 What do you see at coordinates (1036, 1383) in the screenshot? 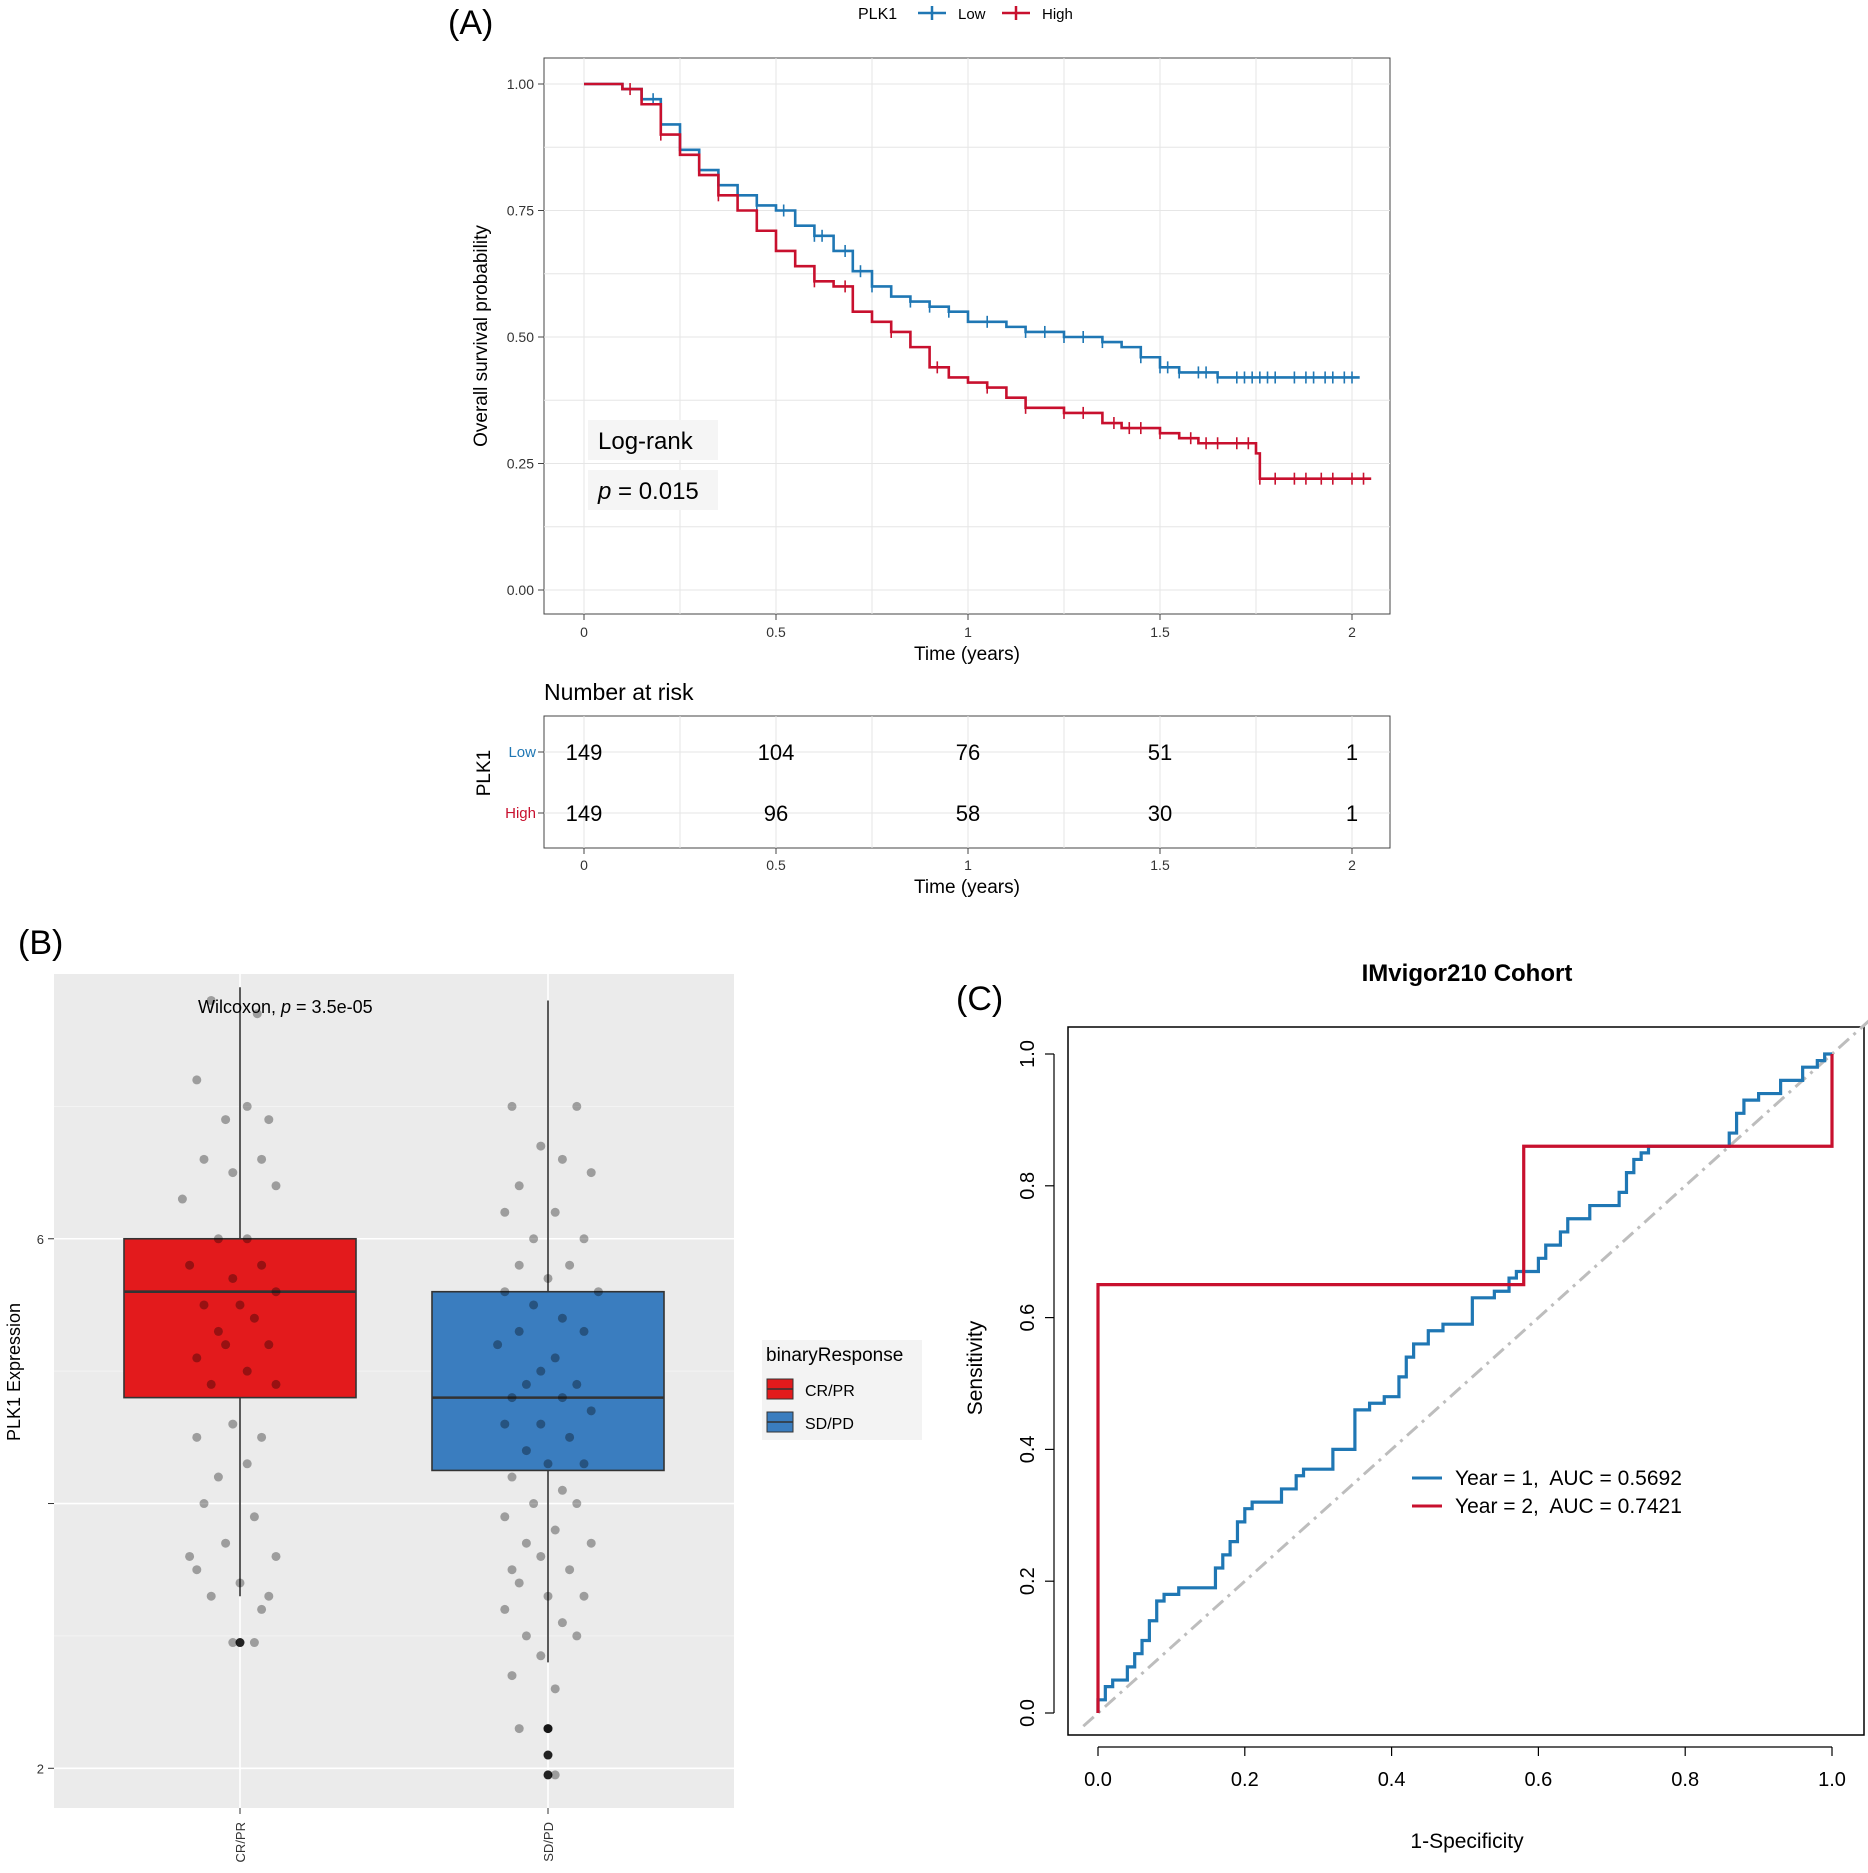
I see `roc-y-ticks: 0.0 0.2 0.4 0.6 0.8 1.0` at bounding box center [1036, 1383].